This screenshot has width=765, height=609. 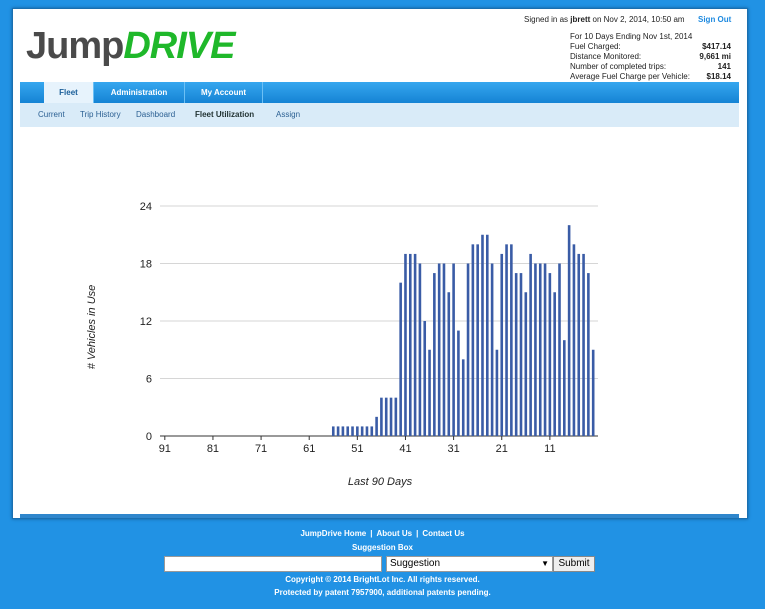 I want to click on summary-row: Average Fuel Charge per Vehicle: $18.14, so click(x=650, y=77).